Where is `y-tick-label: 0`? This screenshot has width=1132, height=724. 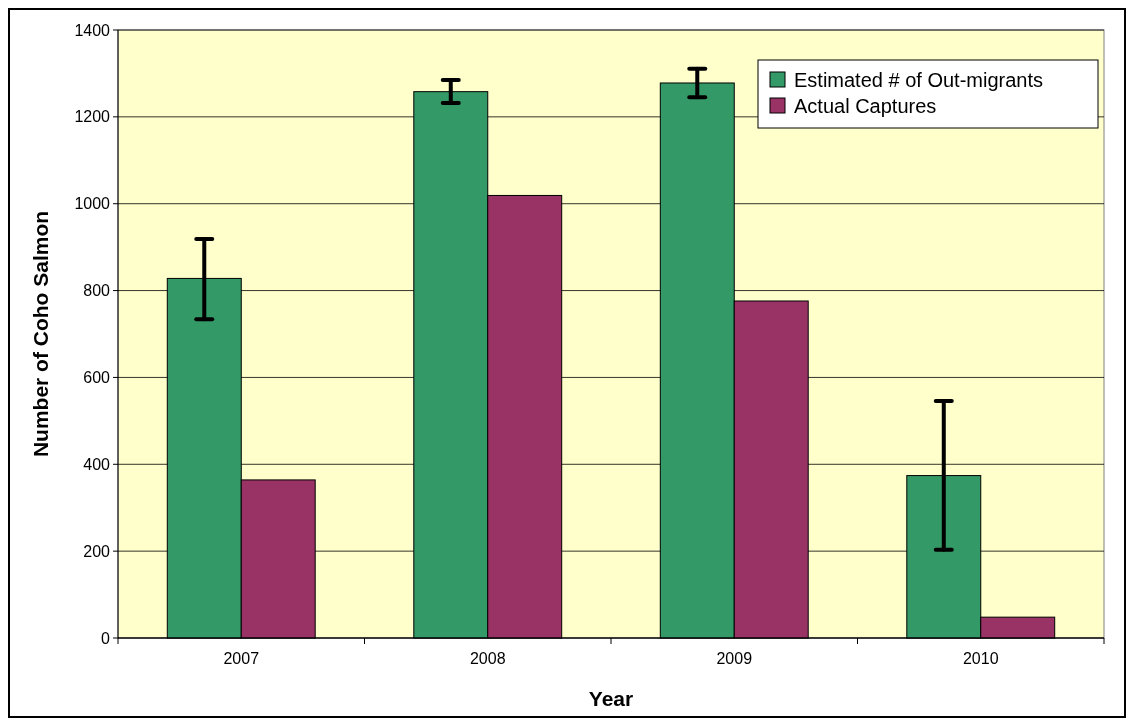 y-tick-label: 0 is located at coordinates (106, 638).